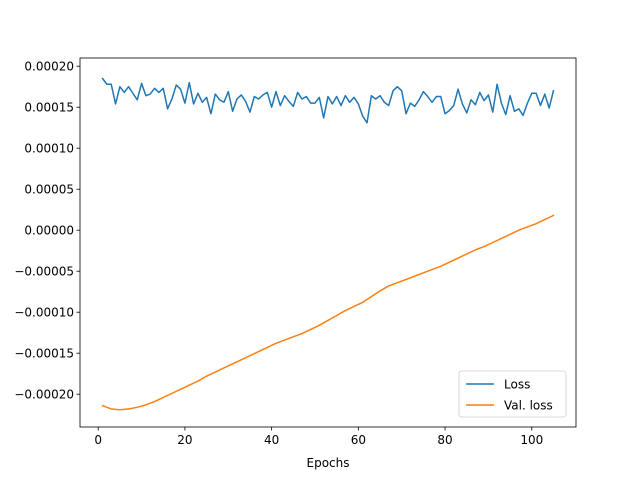 The image size is (640, 480). I want to click on x-tick-label: 60, so click(358, 440).